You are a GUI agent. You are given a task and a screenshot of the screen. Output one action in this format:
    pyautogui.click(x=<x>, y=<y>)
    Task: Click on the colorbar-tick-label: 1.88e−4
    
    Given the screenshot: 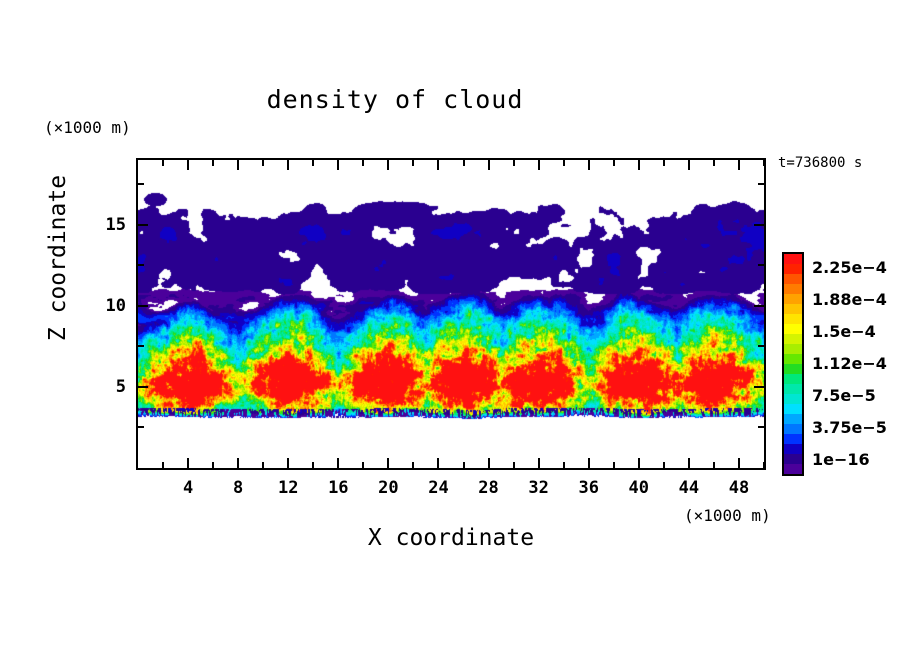 What is the action you would take?
    pyautogui.click(x=849, y=299)
    